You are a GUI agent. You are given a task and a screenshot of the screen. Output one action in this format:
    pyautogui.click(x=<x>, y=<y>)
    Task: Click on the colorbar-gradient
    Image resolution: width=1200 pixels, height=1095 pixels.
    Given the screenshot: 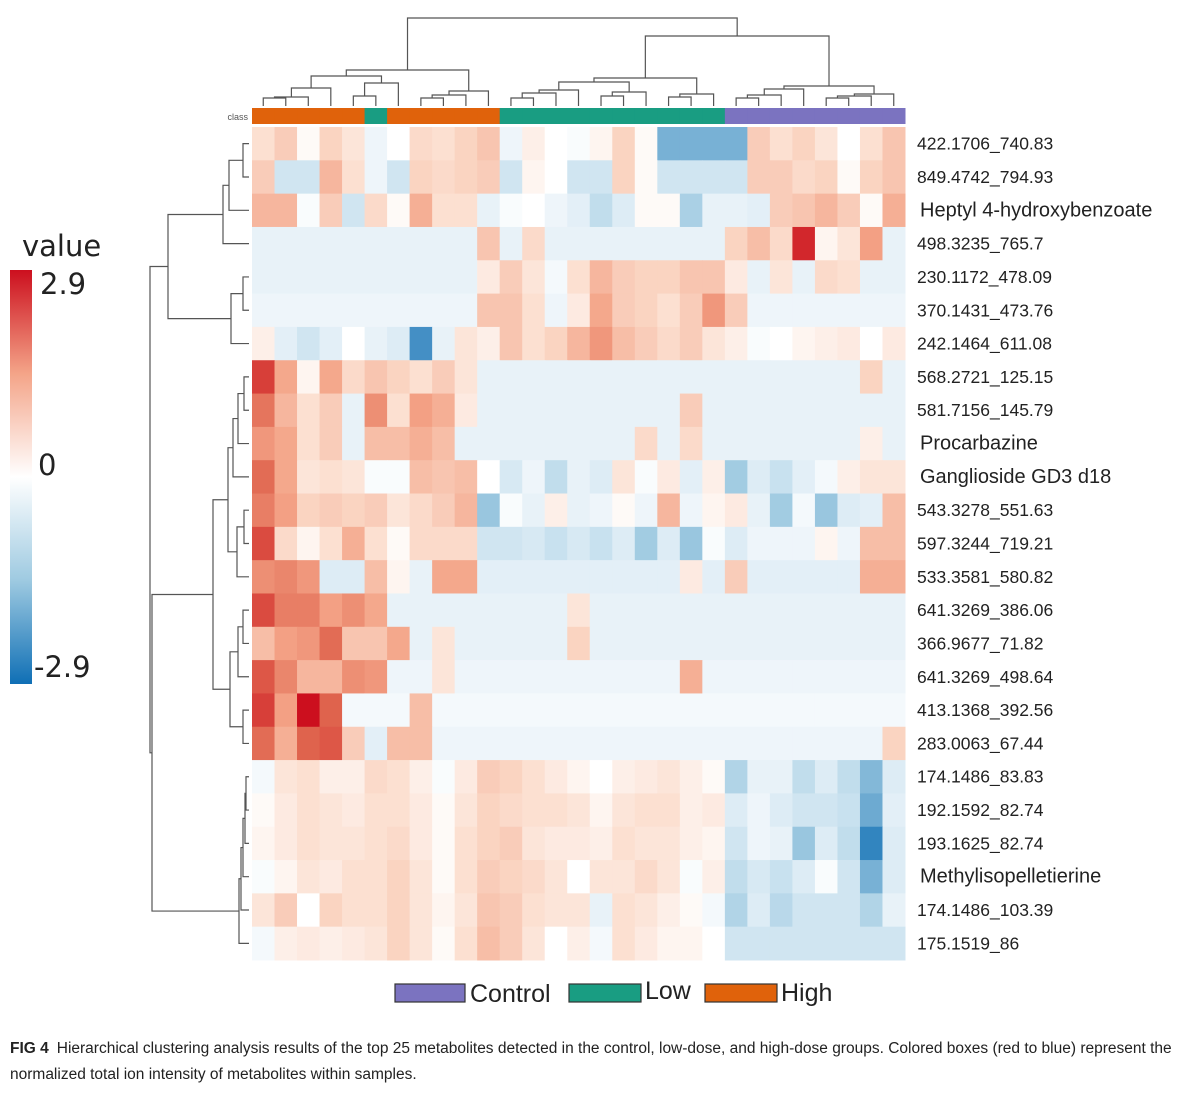 What is the action you would take?
    pyautogui.click(x=21, y=477)
    